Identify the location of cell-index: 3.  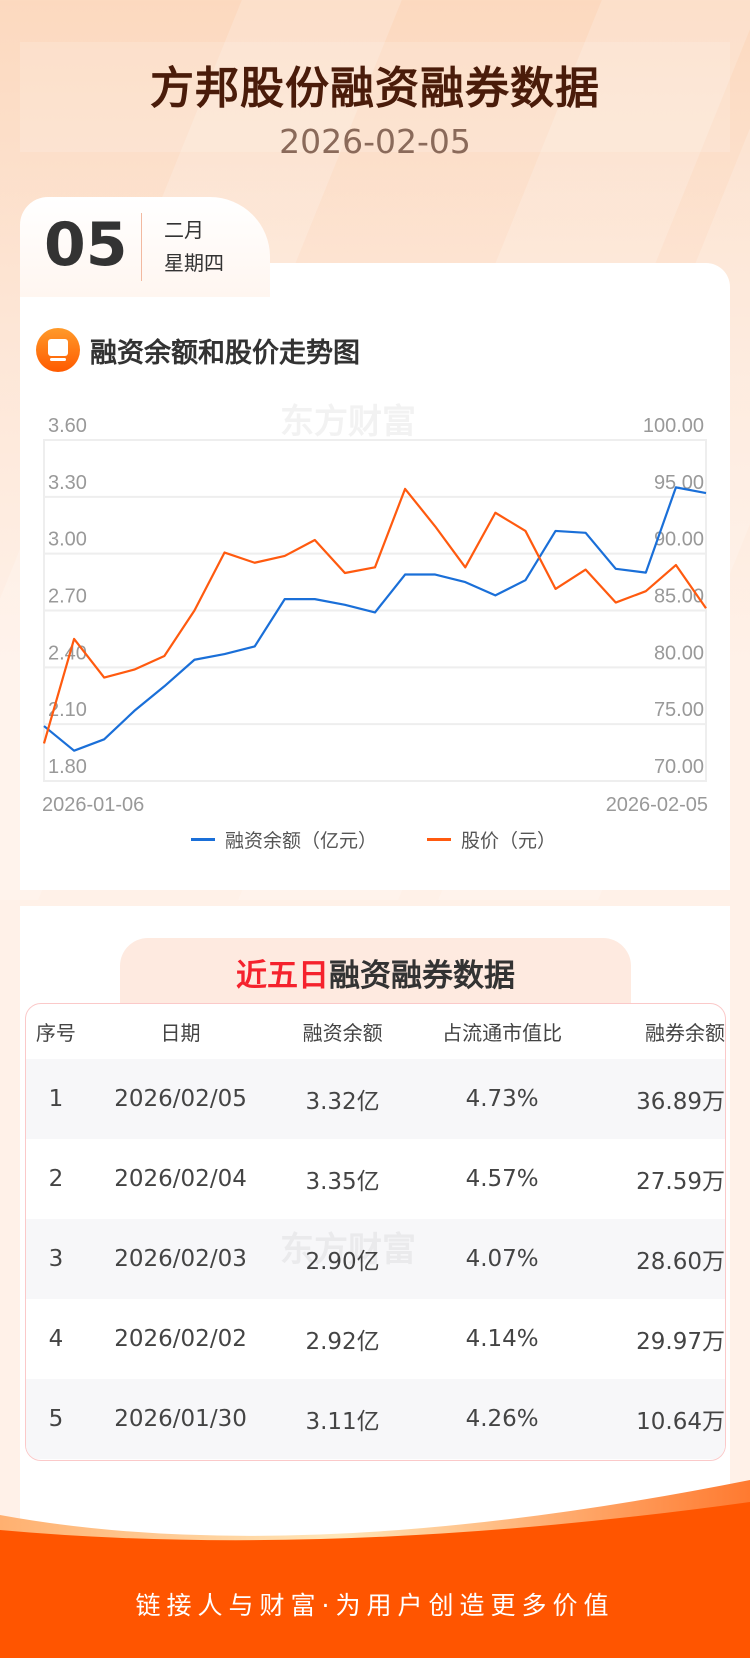
(56, 1259).